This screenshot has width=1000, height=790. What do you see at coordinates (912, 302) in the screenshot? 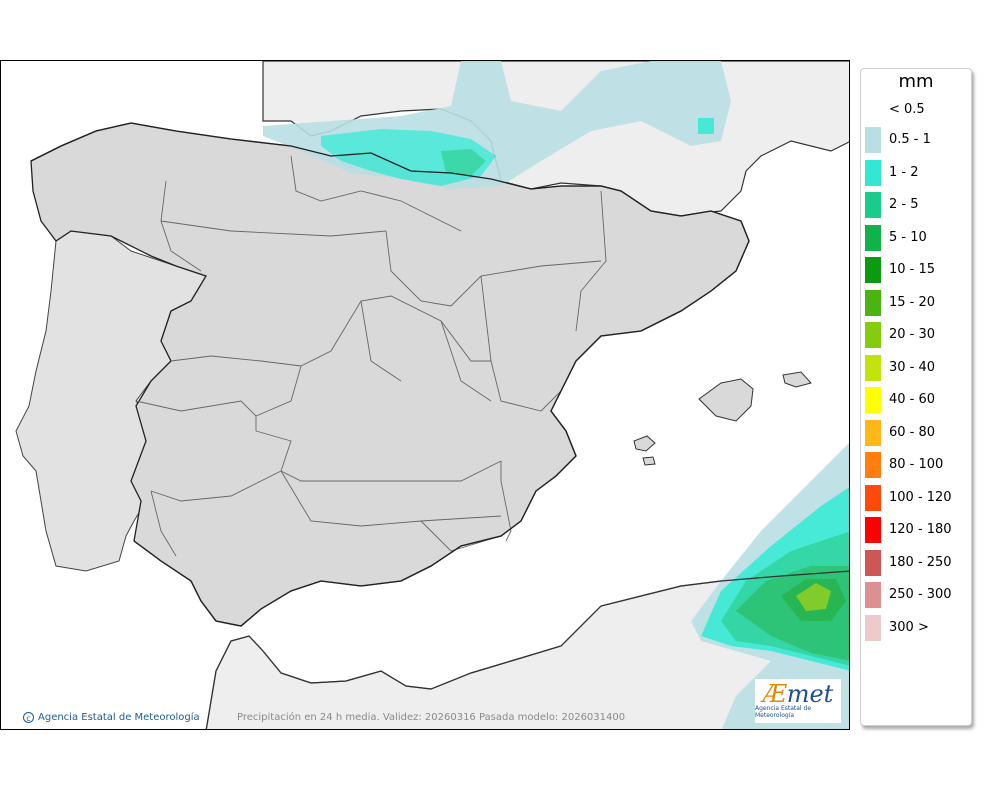
I see `legend-label: 15 - 20` at bounding box center [912, 302].